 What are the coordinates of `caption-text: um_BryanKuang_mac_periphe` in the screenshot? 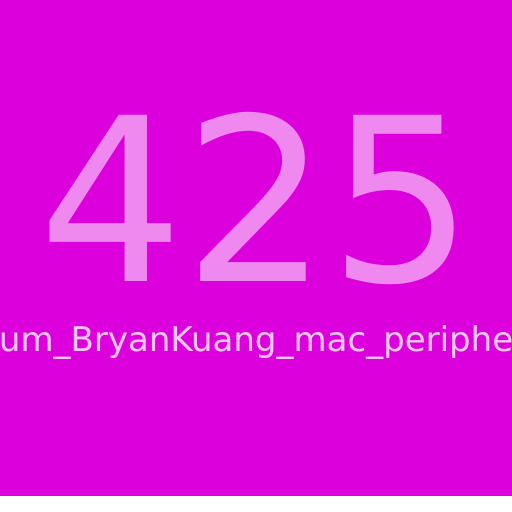 It's located at (256, 340).